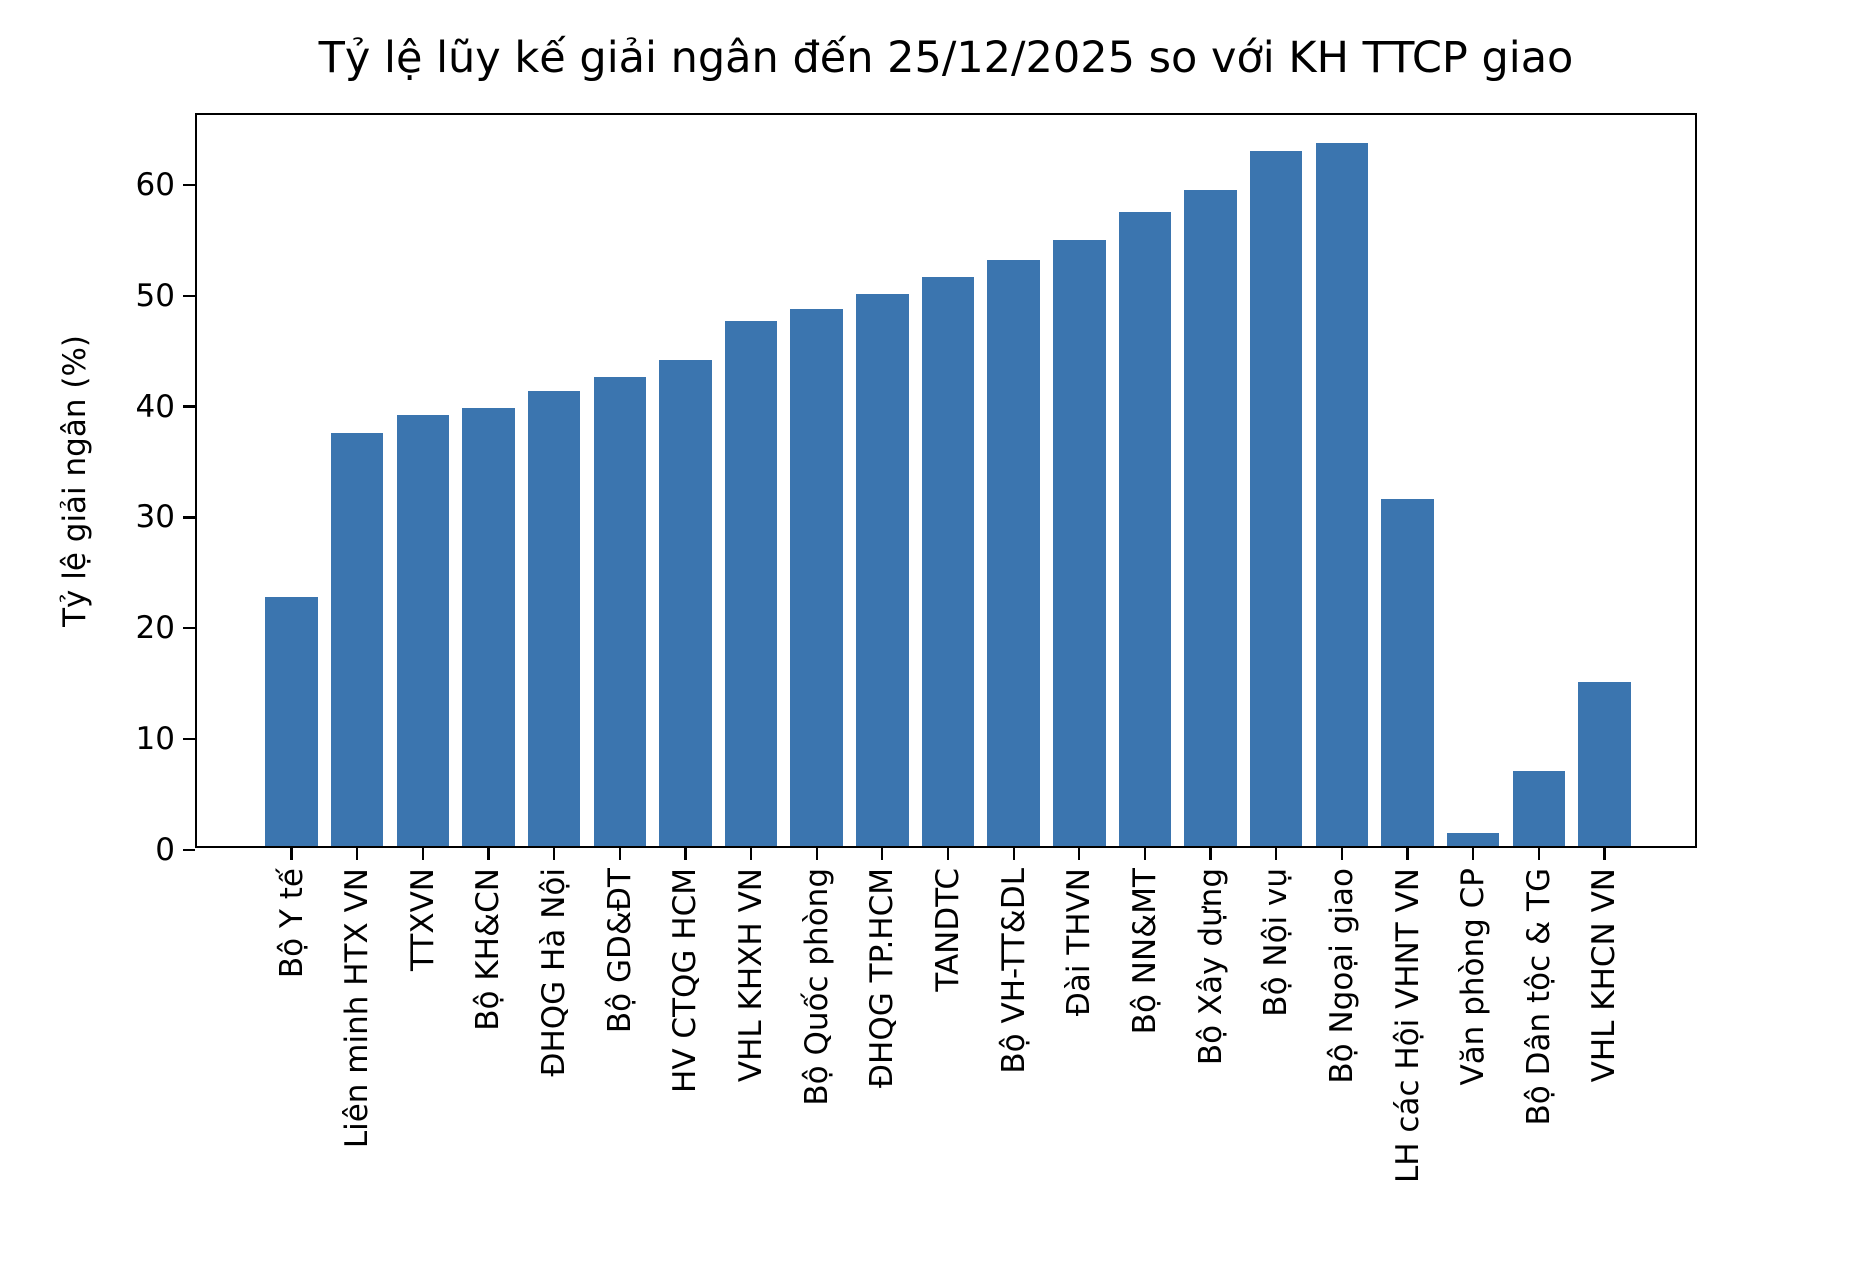 This screenshot has width=1858, height=1276. I want to click on y-tick-label: 30, so click(155, 517).